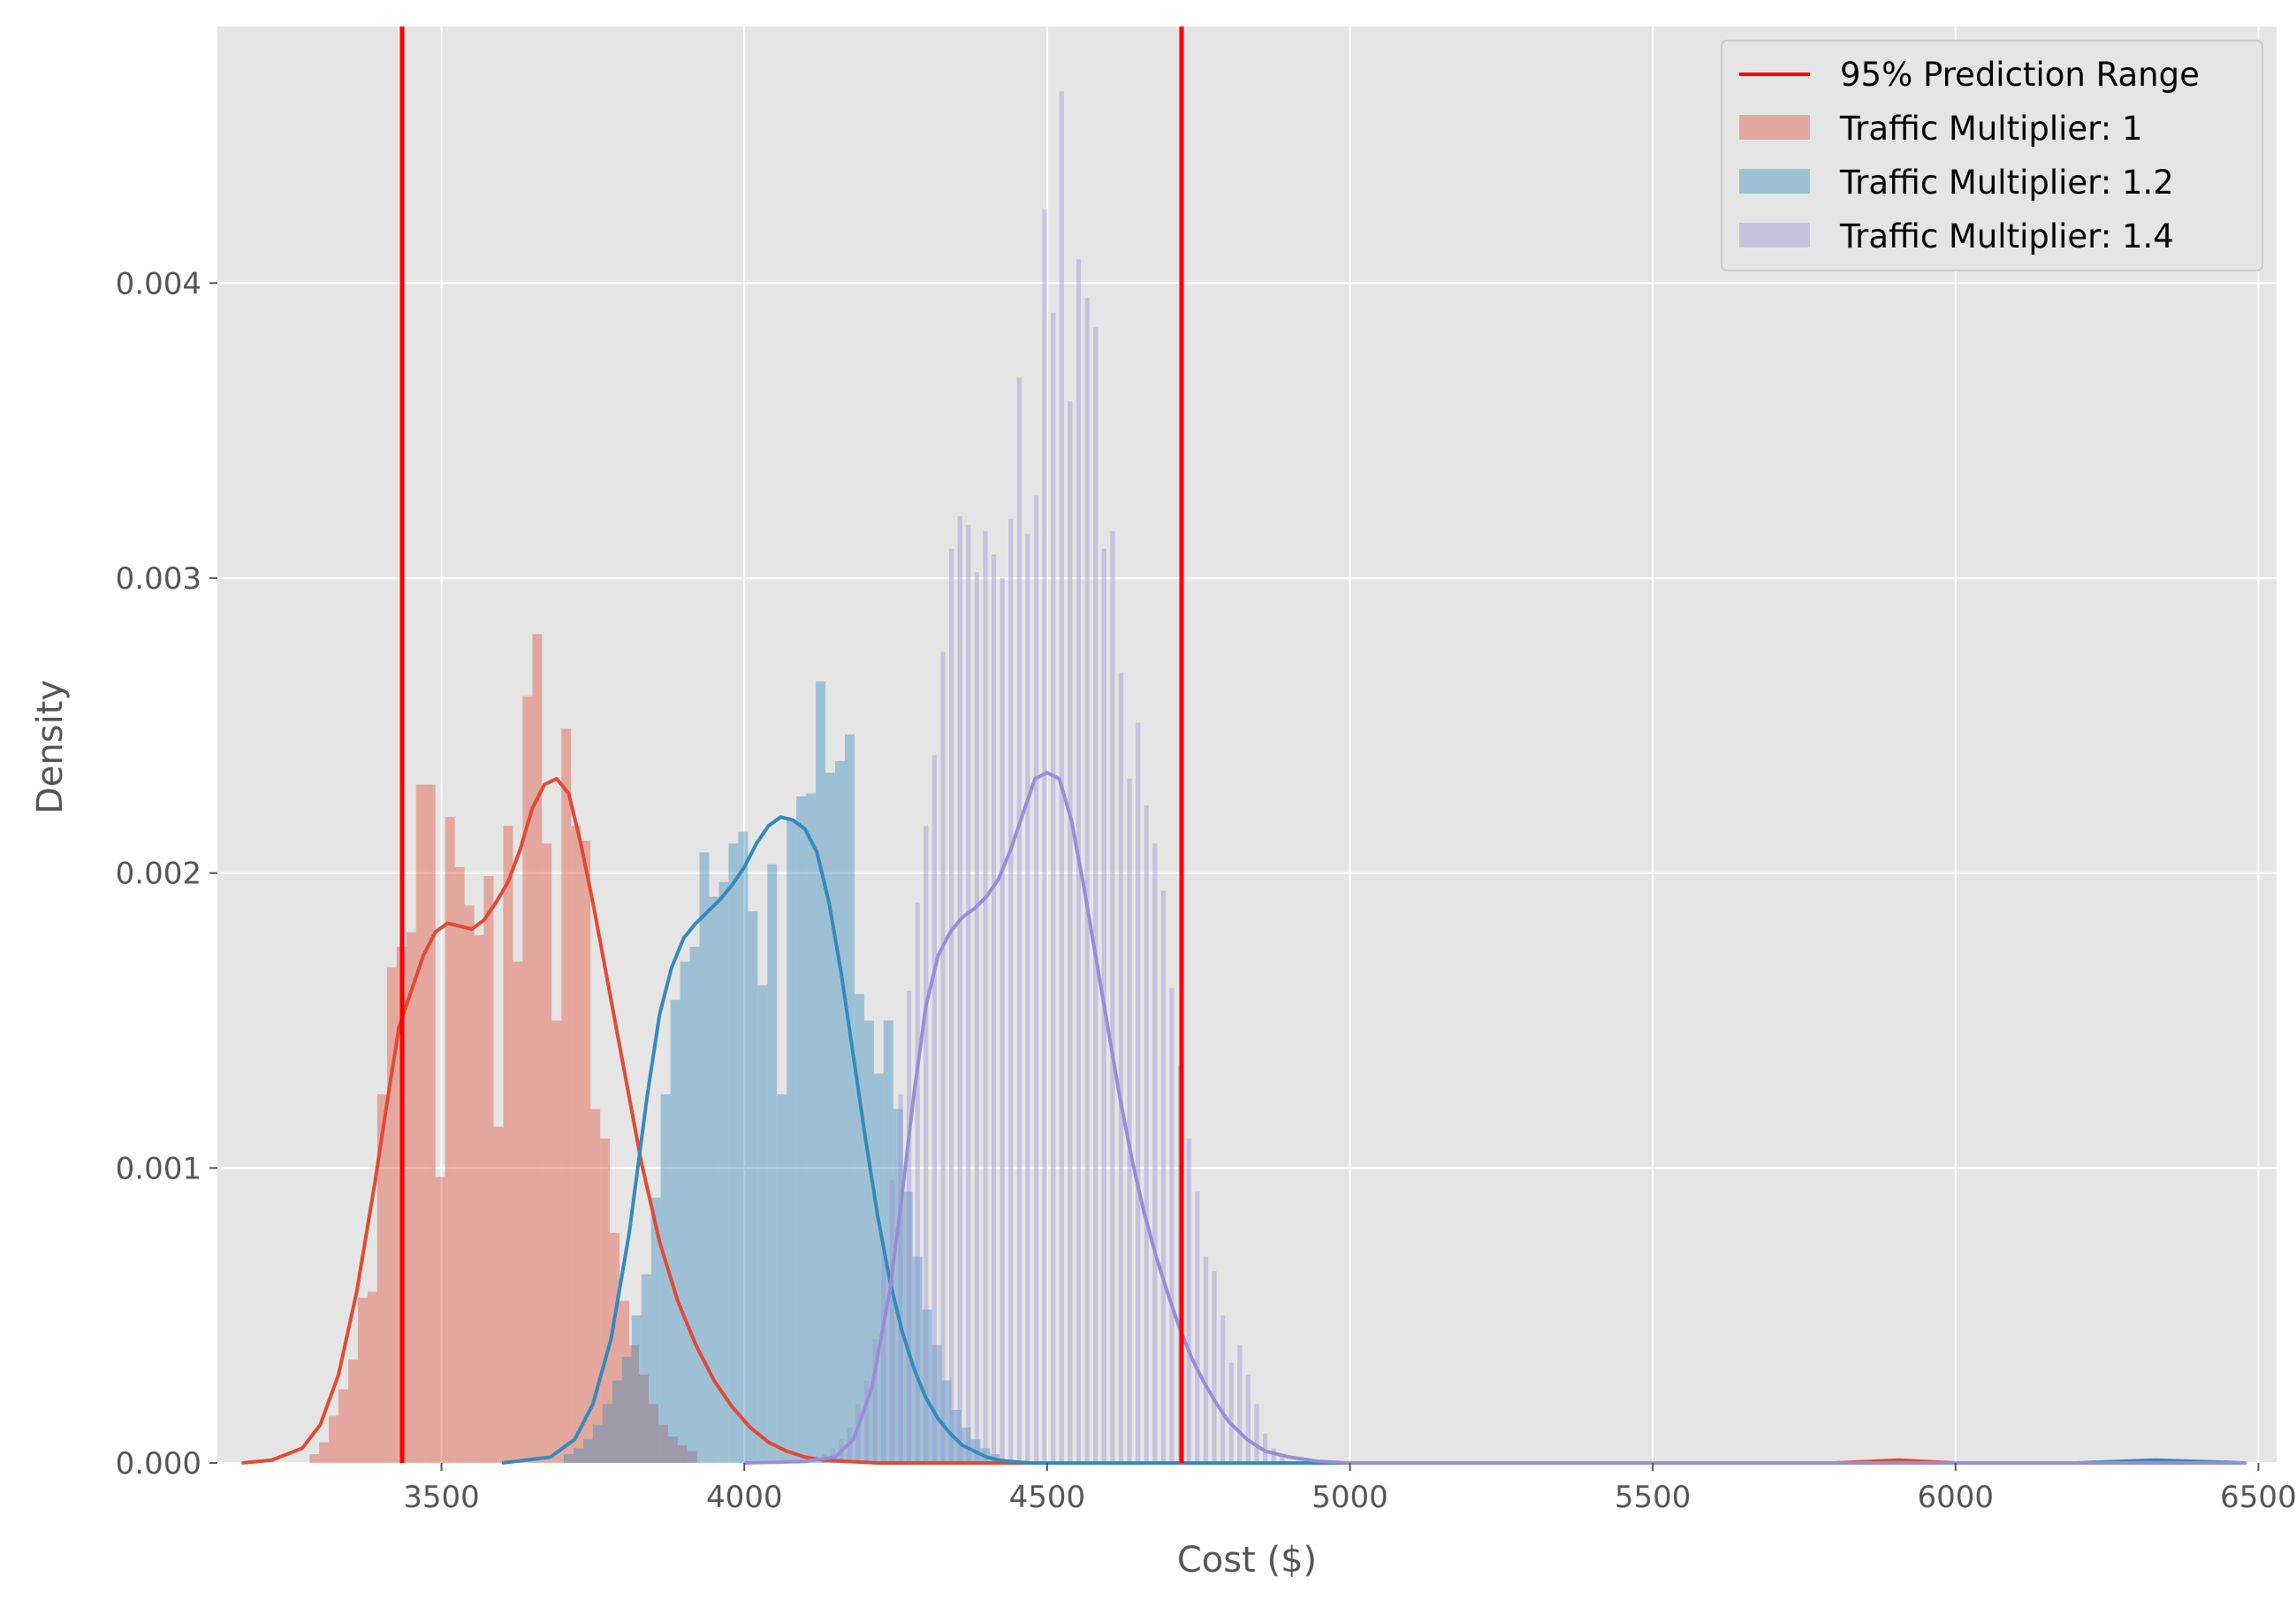  Describe the element at coordinates (2007, 183) in the screenshot. I see `legend-label-tm12: Traffic Multiplier: 1.2` at that location.